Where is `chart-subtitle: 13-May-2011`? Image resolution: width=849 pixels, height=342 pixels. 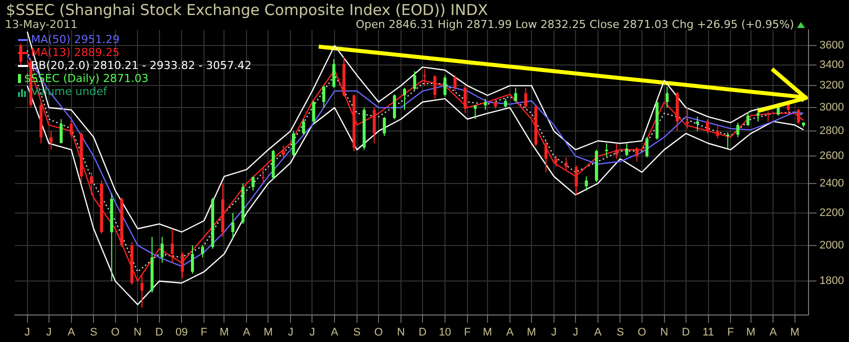 chart-subtitle: 13-May-2011 is located at coordinates (41, 24).